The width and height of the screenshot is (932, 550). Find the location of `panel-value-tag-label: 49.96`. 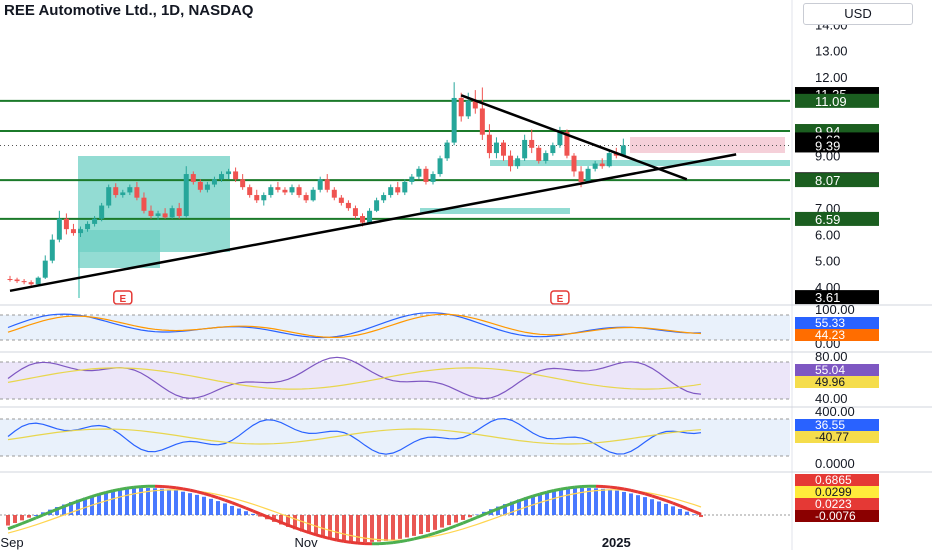

panel-value-tag-label: 49.96 is located at coordinates (830, 382).